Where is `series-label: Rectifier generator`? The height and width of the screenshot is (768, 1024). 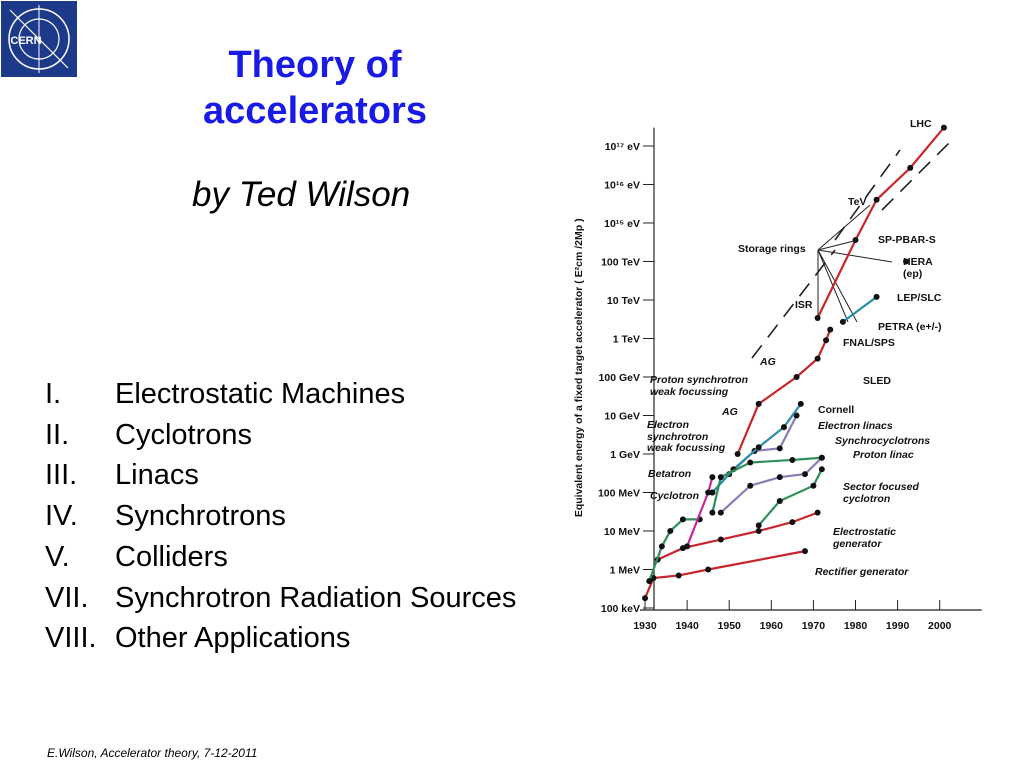 series-label: Rectifier generator is located at coordinates (862, 572).